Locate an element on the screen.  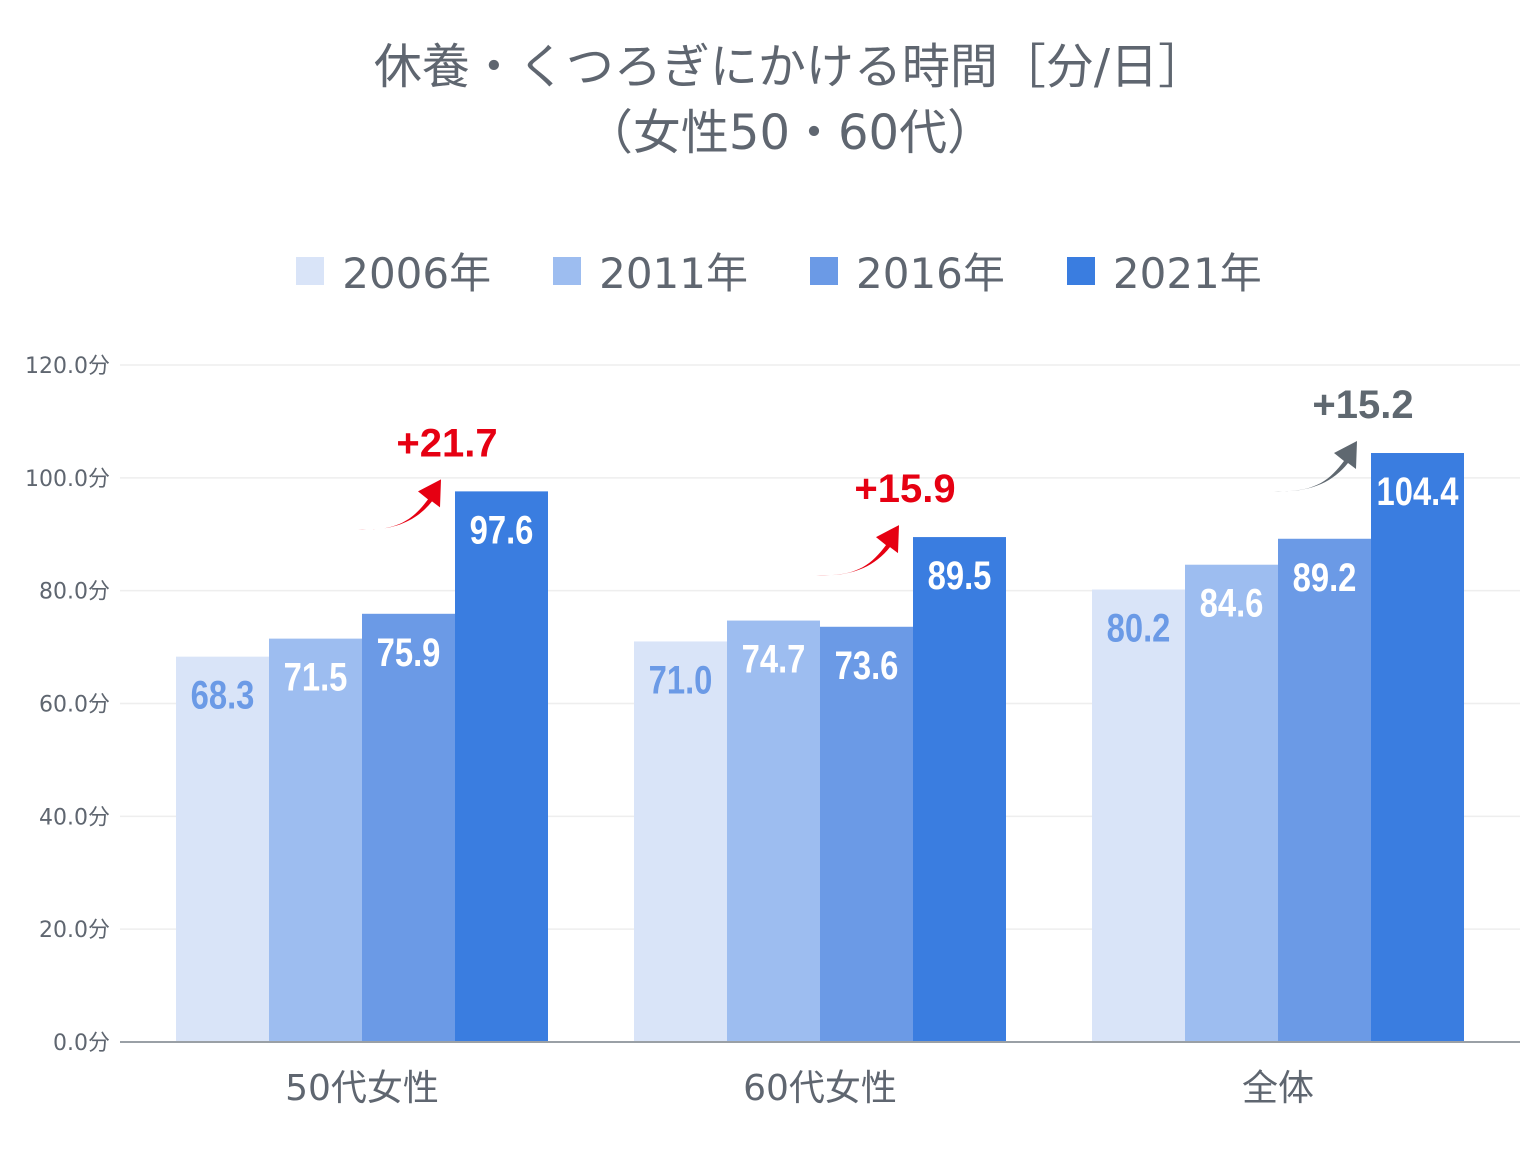
data-label: 68.3 is located at coordinates (223, 695).